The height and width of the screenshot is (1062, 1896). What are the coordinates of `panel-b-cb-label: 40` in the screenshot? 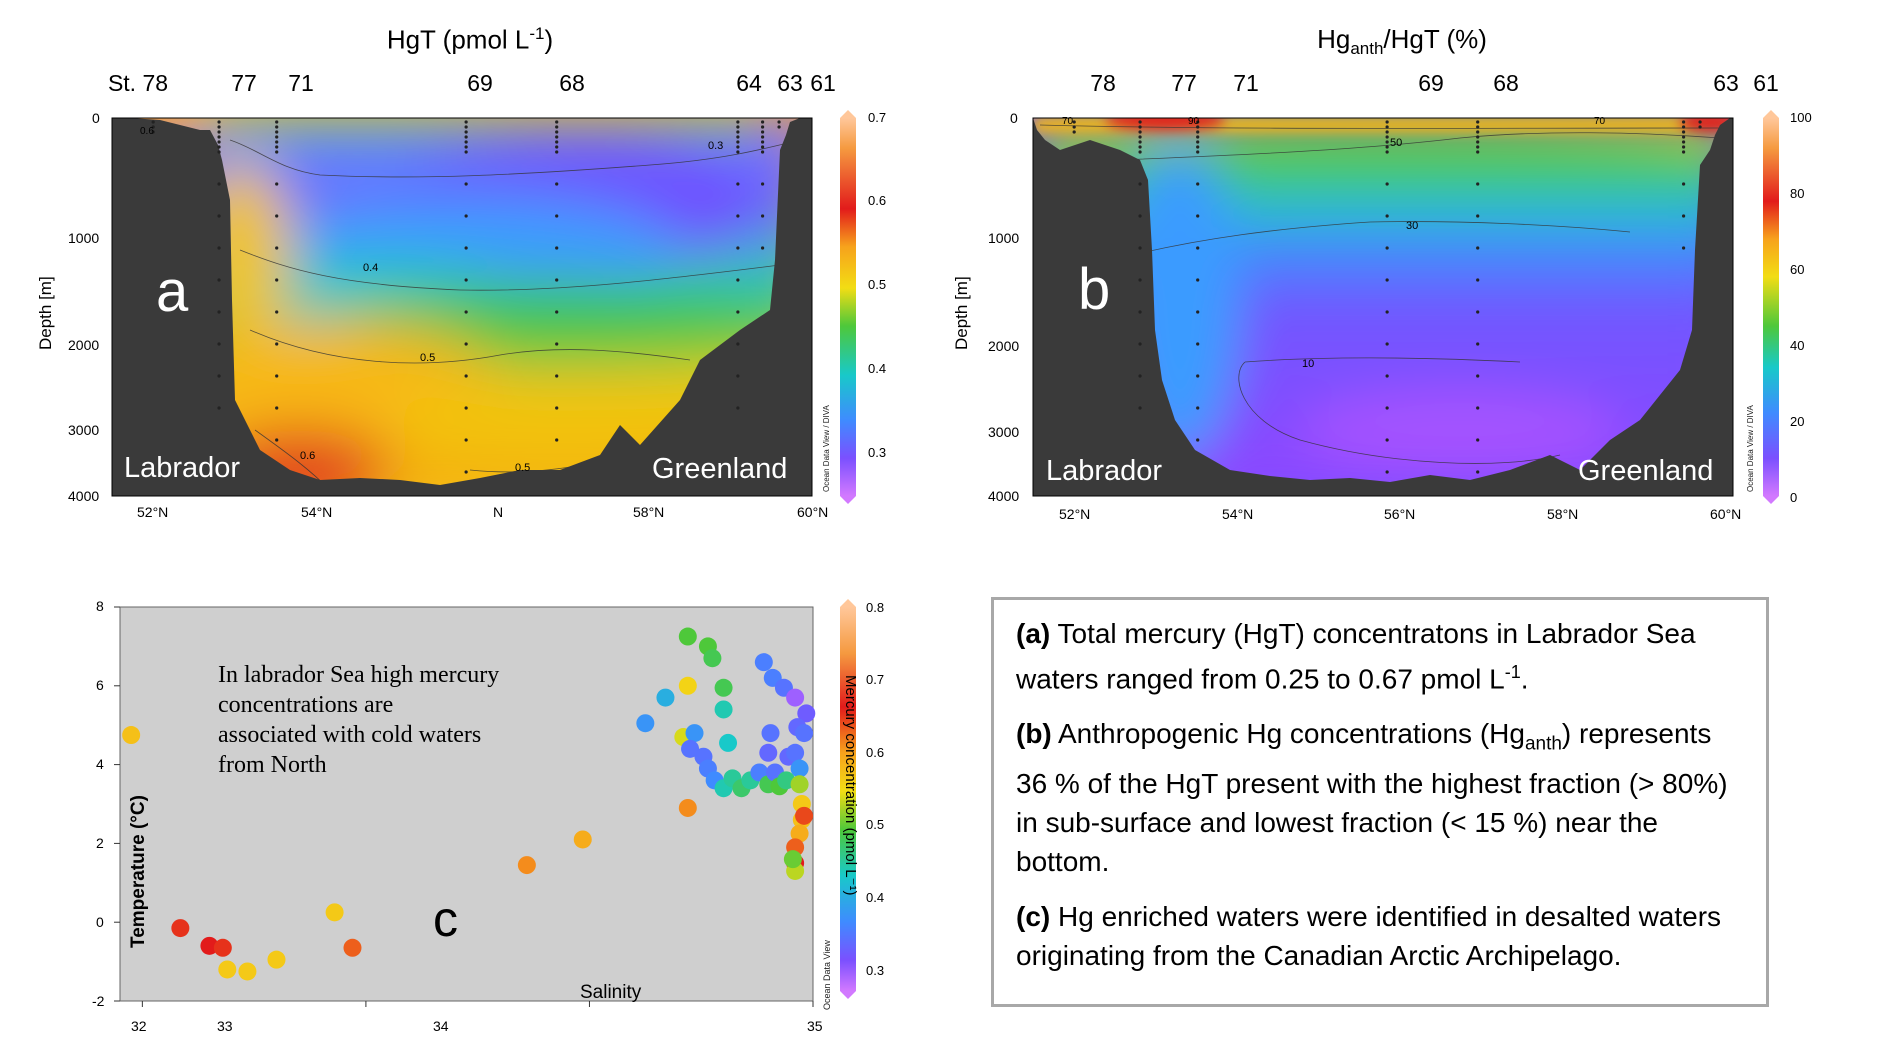 It's located at (1797, 345).